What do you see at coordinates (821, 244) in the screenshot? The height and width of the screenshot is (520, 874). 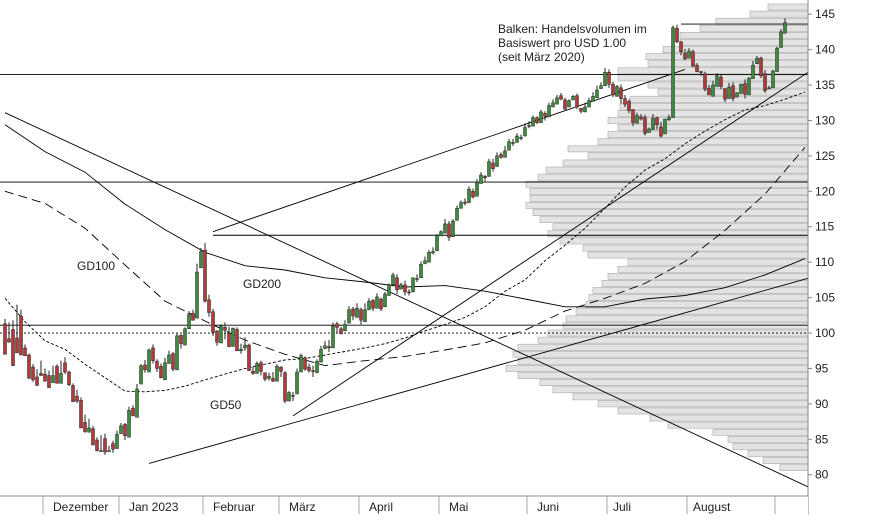 I see `y-axis-ticks: 80 85 90 95 100 105 110 115 120 125 130 135 140 145` at bounding box center [821, 244].